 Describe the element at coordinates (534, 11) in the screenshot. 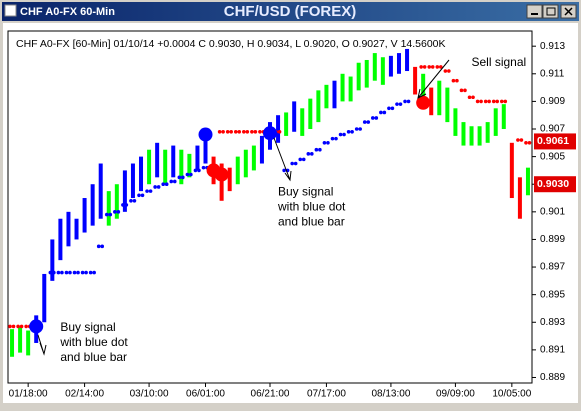

I see `minimize-button` at that location.